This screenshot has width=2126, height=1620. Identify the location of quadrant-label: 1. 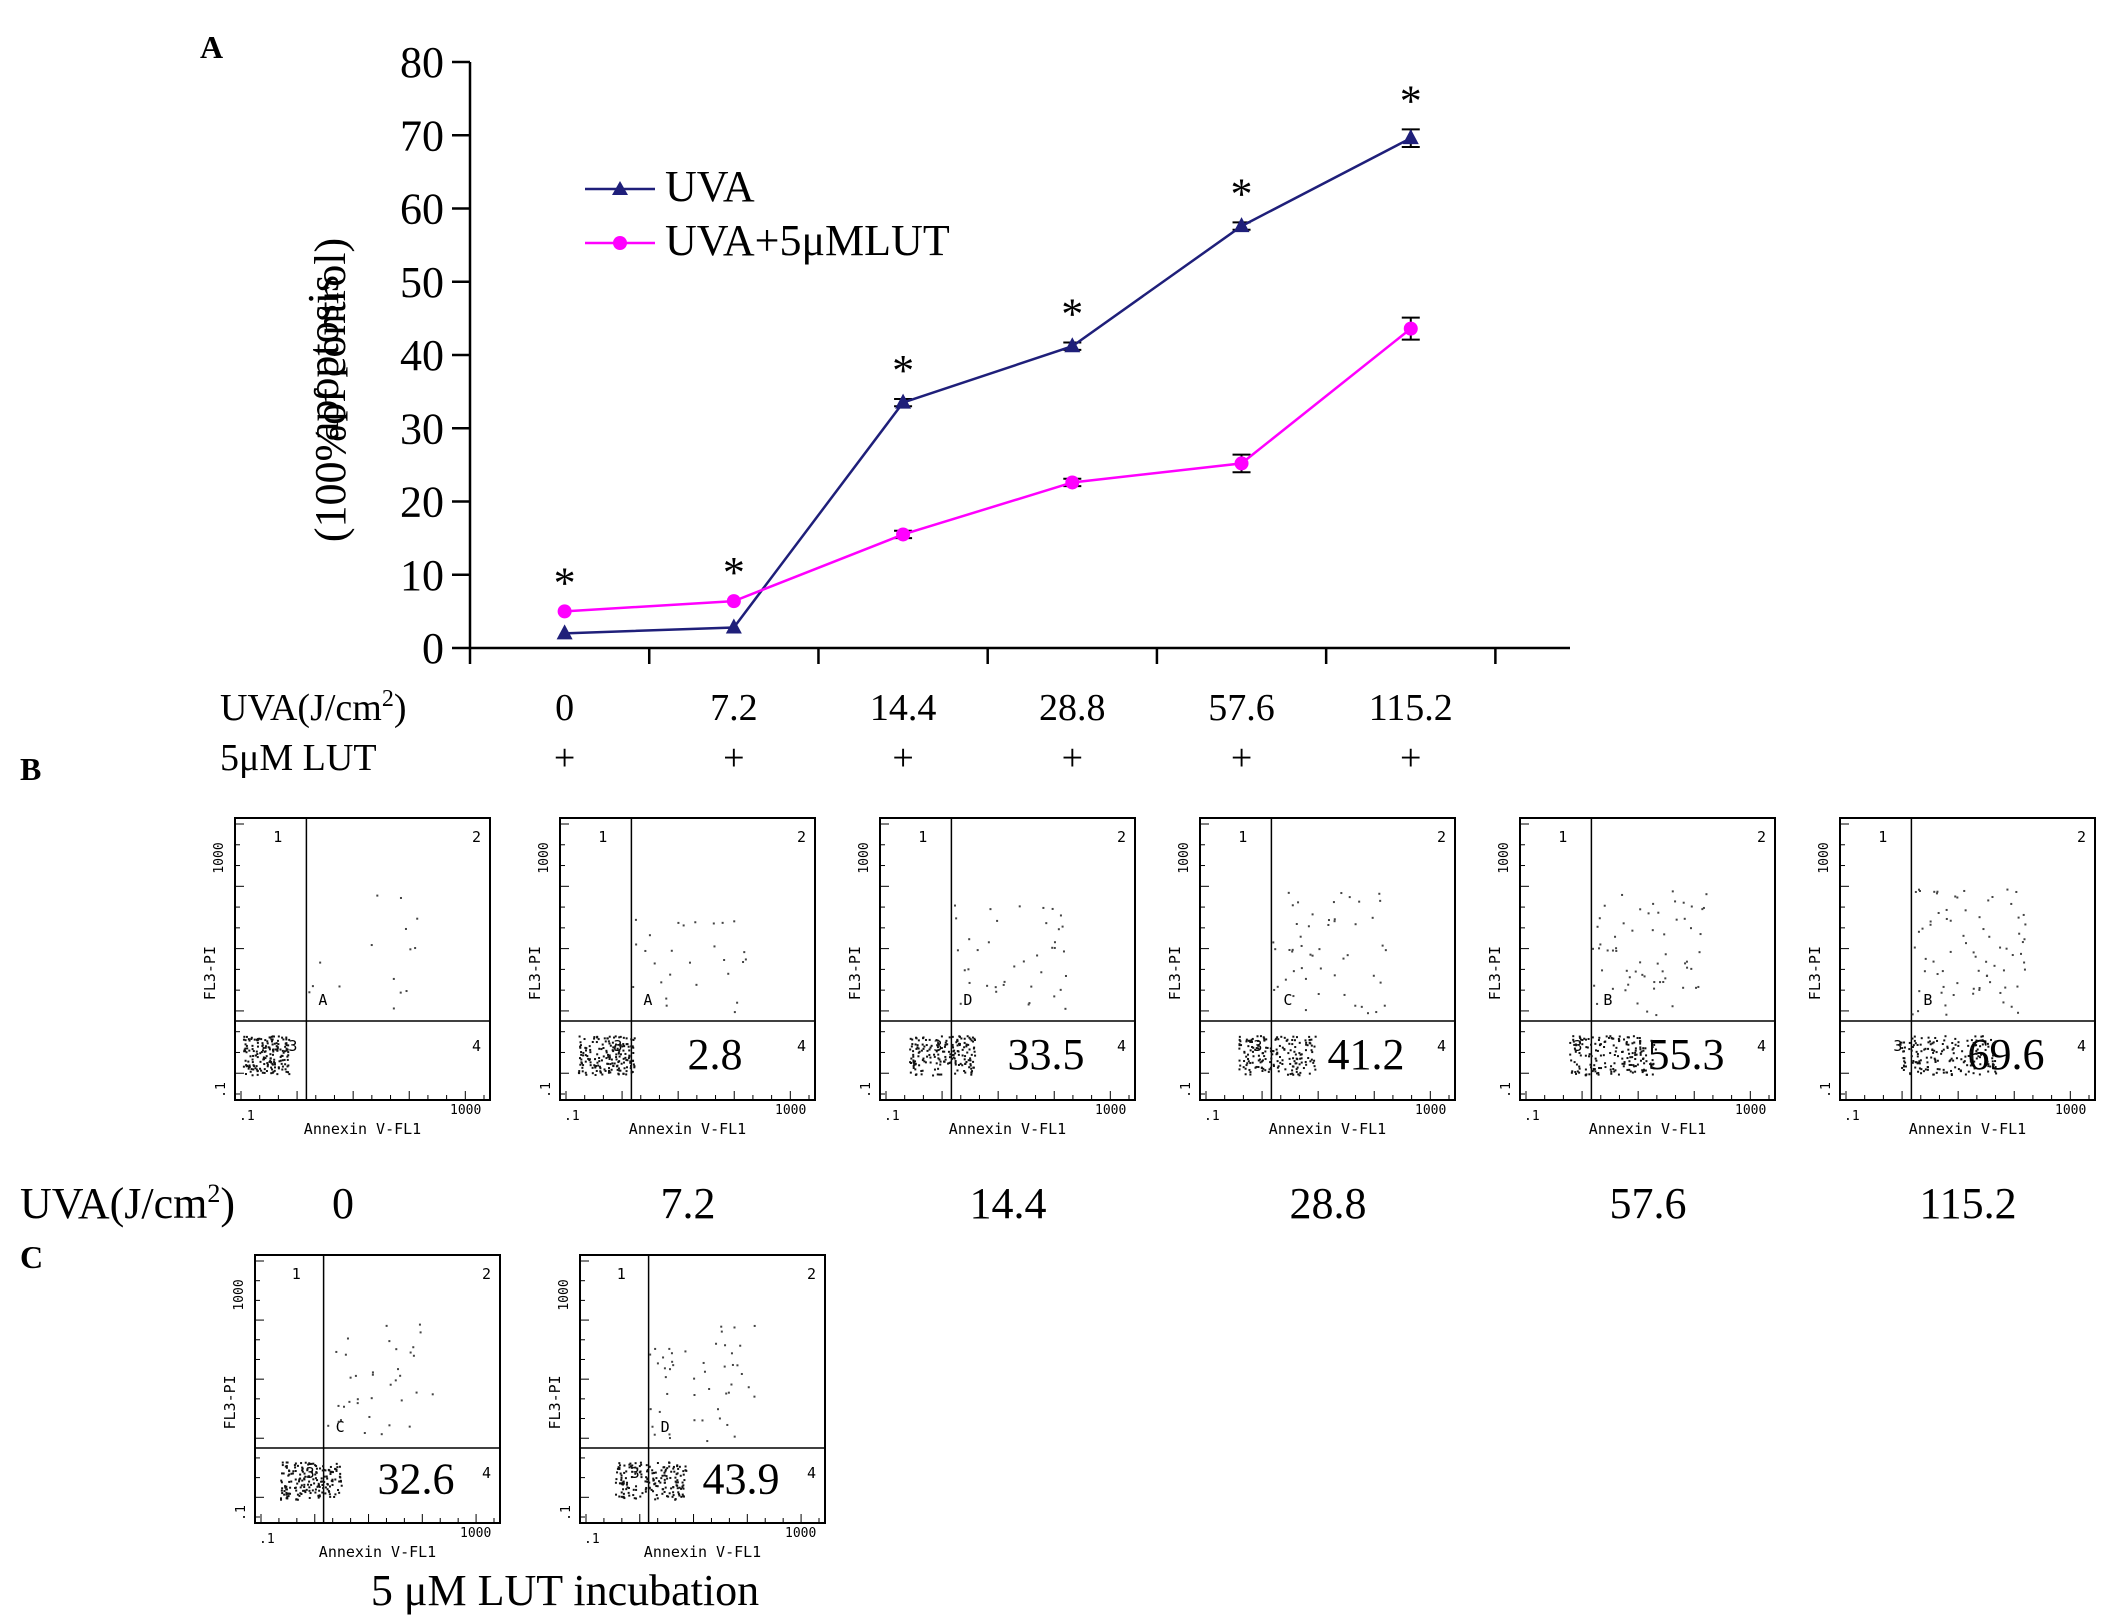
(602, 837).